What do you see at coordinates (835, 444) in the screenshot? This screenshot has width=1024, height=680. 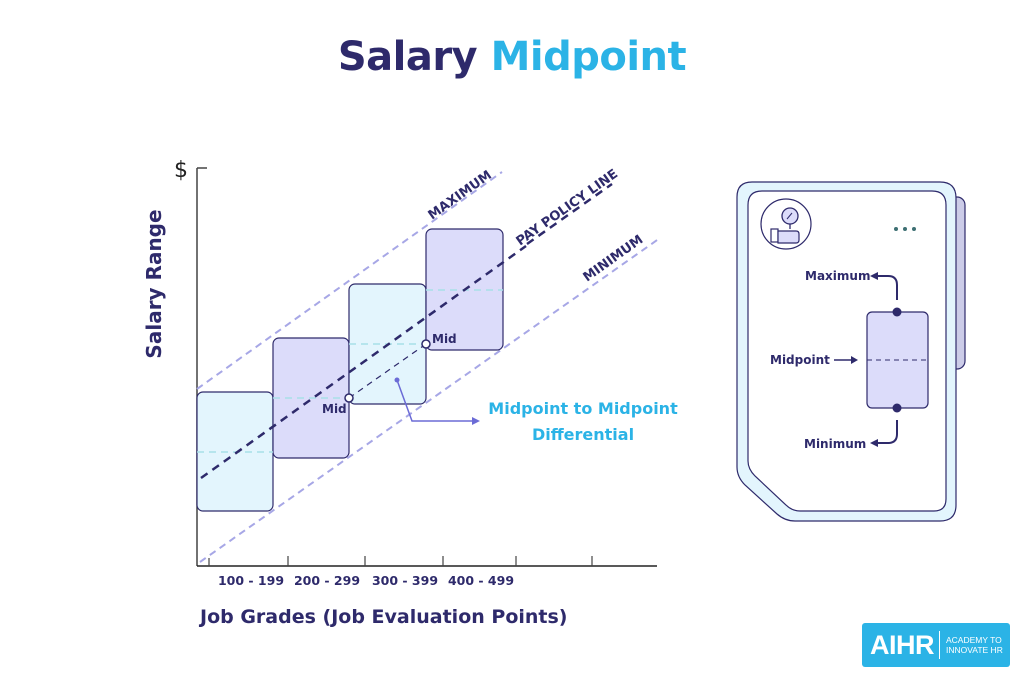 I see `card-minimum-label: Minimum` at bounding box center [835, 444].